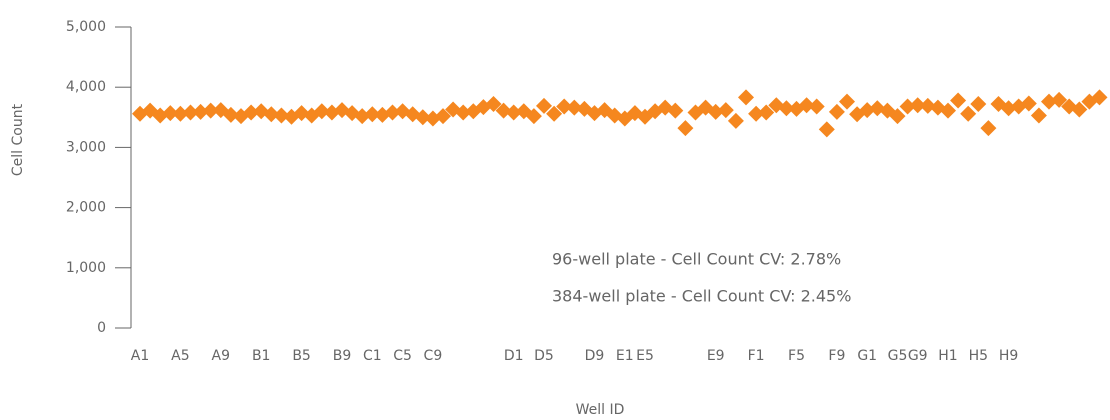  What do you see at coordinates (947, 356) in the screenshot?
I see `x-tick-label: H1` at bounding box center [947, 356].